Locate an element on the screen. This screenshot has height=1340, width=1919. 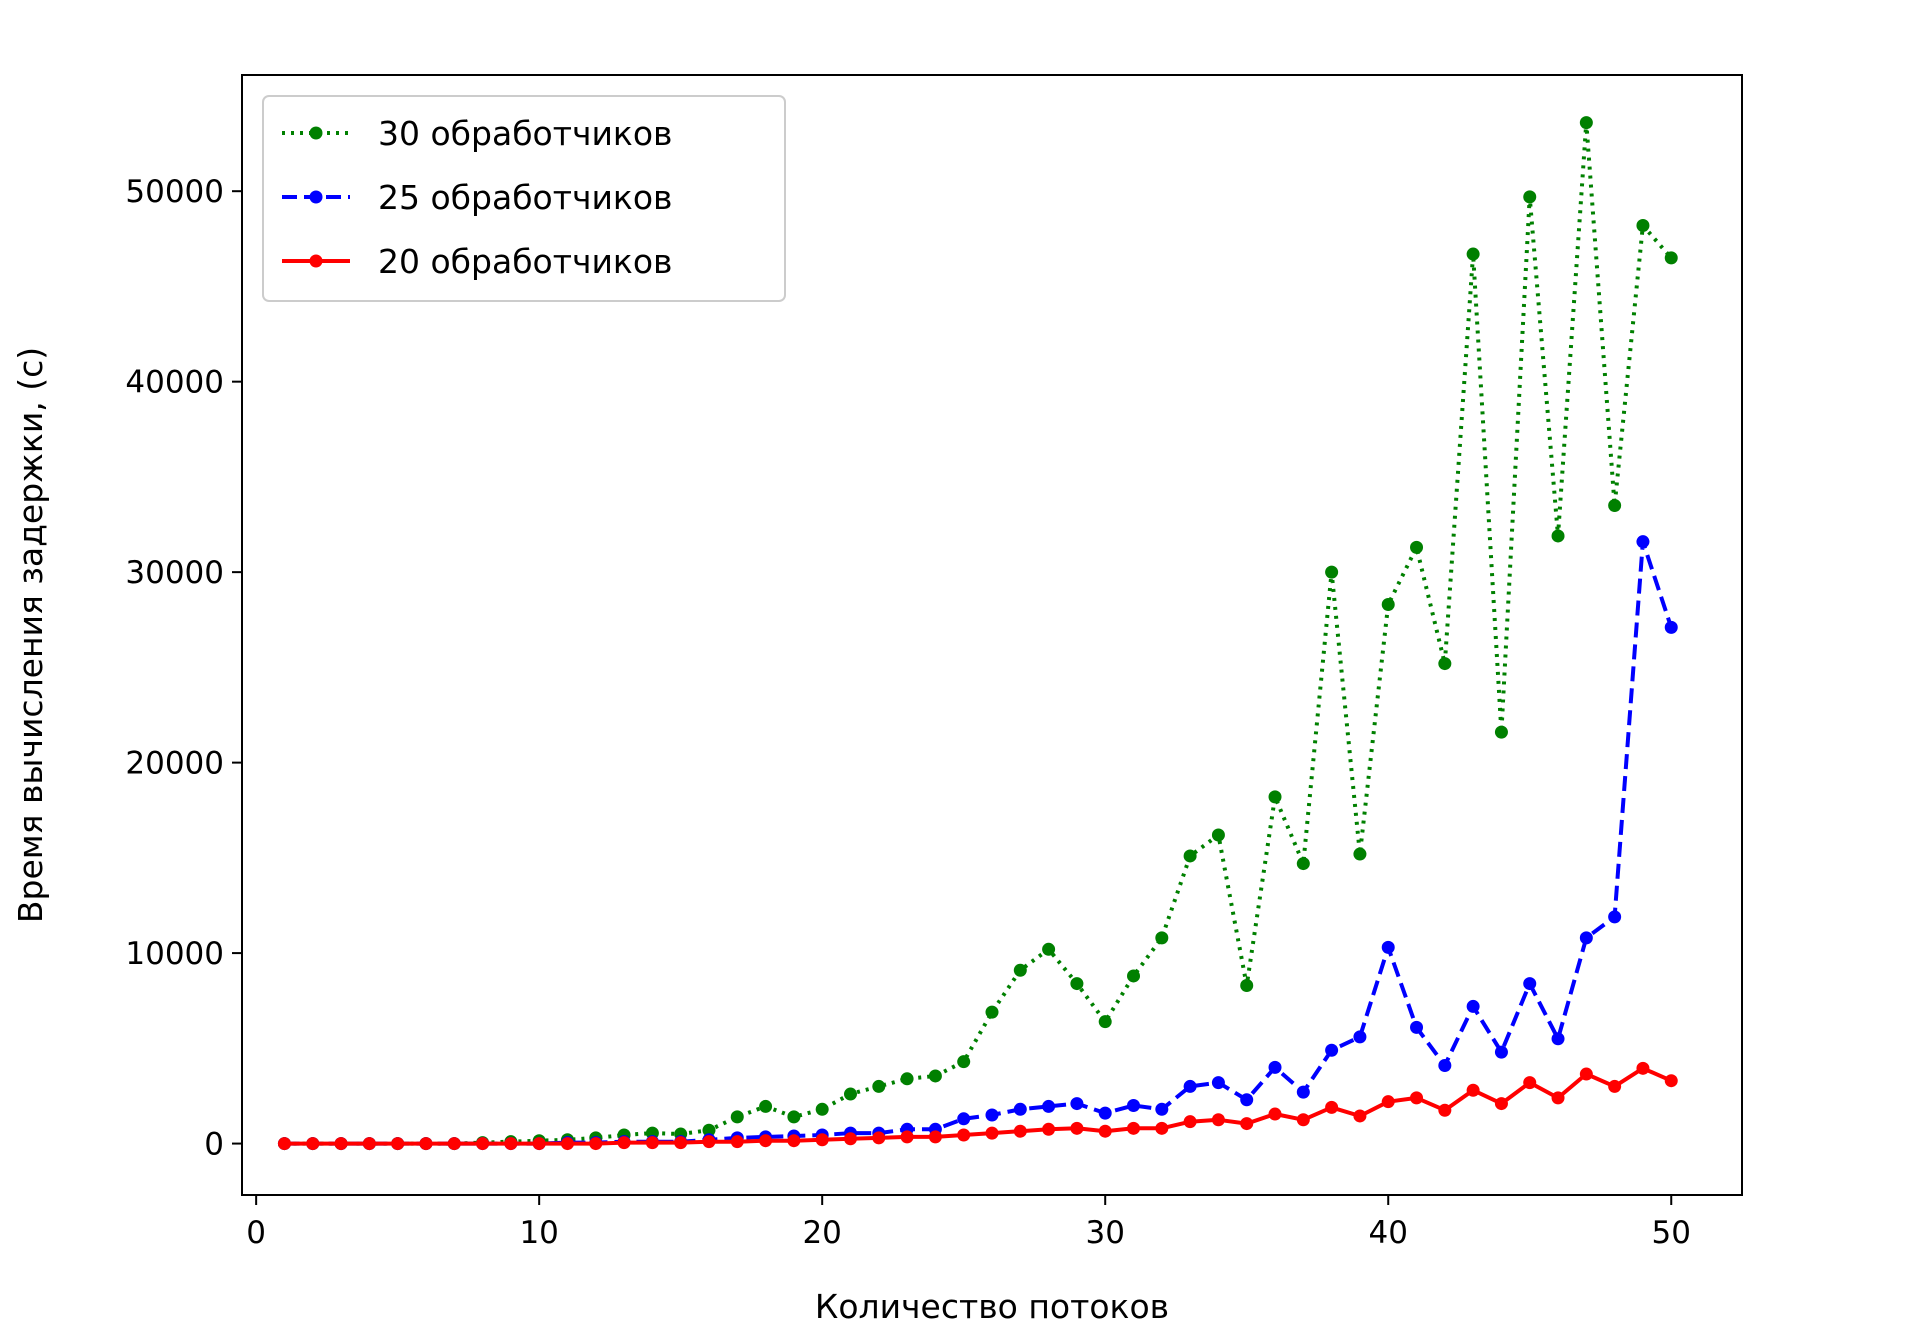
legend-item: 25 обработчиков is located at coordinates (477, 197).